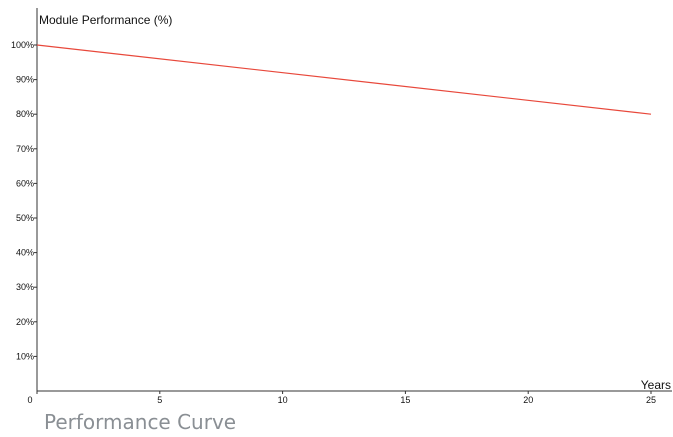  Describe the element at coordinates (25, 287) in the screenshot. I see `y-tick-label: 30%` at that location.